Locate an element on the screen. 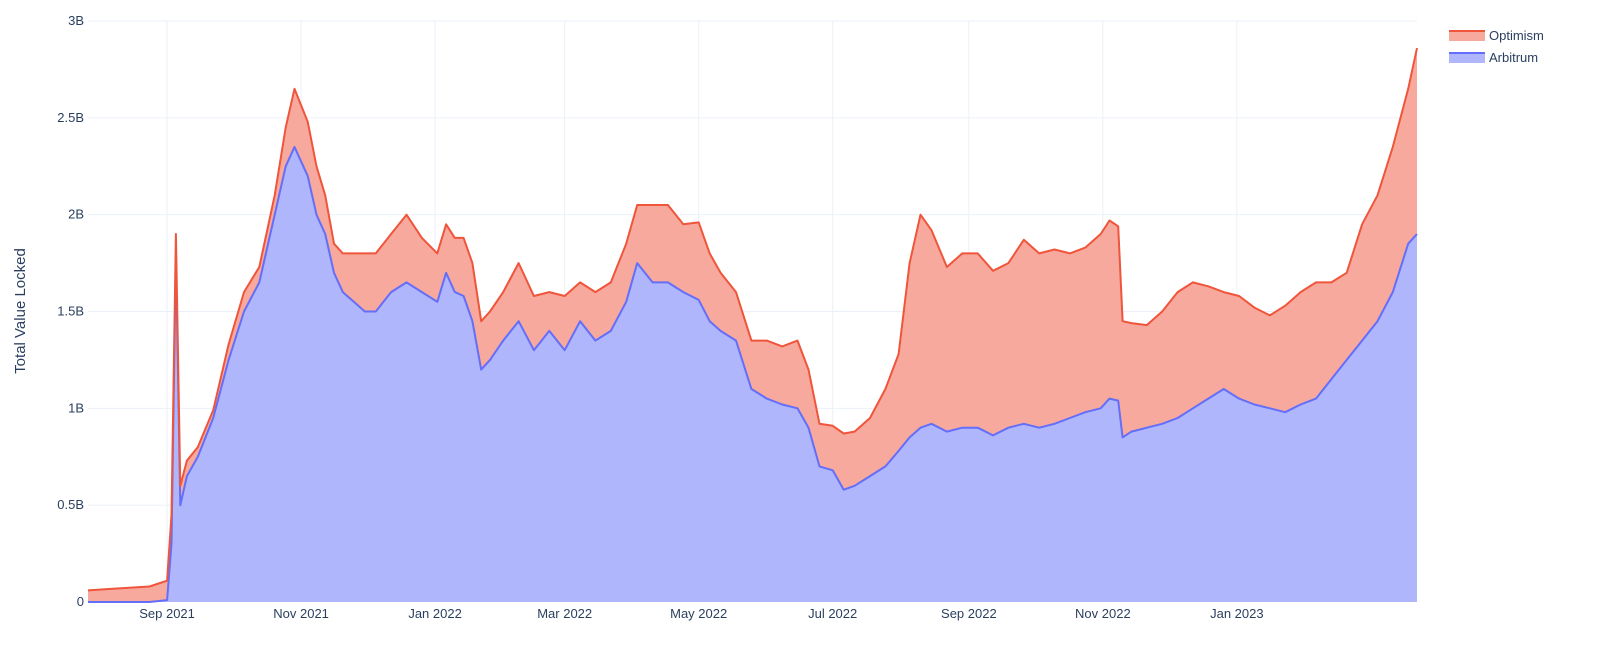  x-tick-label: Sep 2021 is located at coordinates (167, 613).